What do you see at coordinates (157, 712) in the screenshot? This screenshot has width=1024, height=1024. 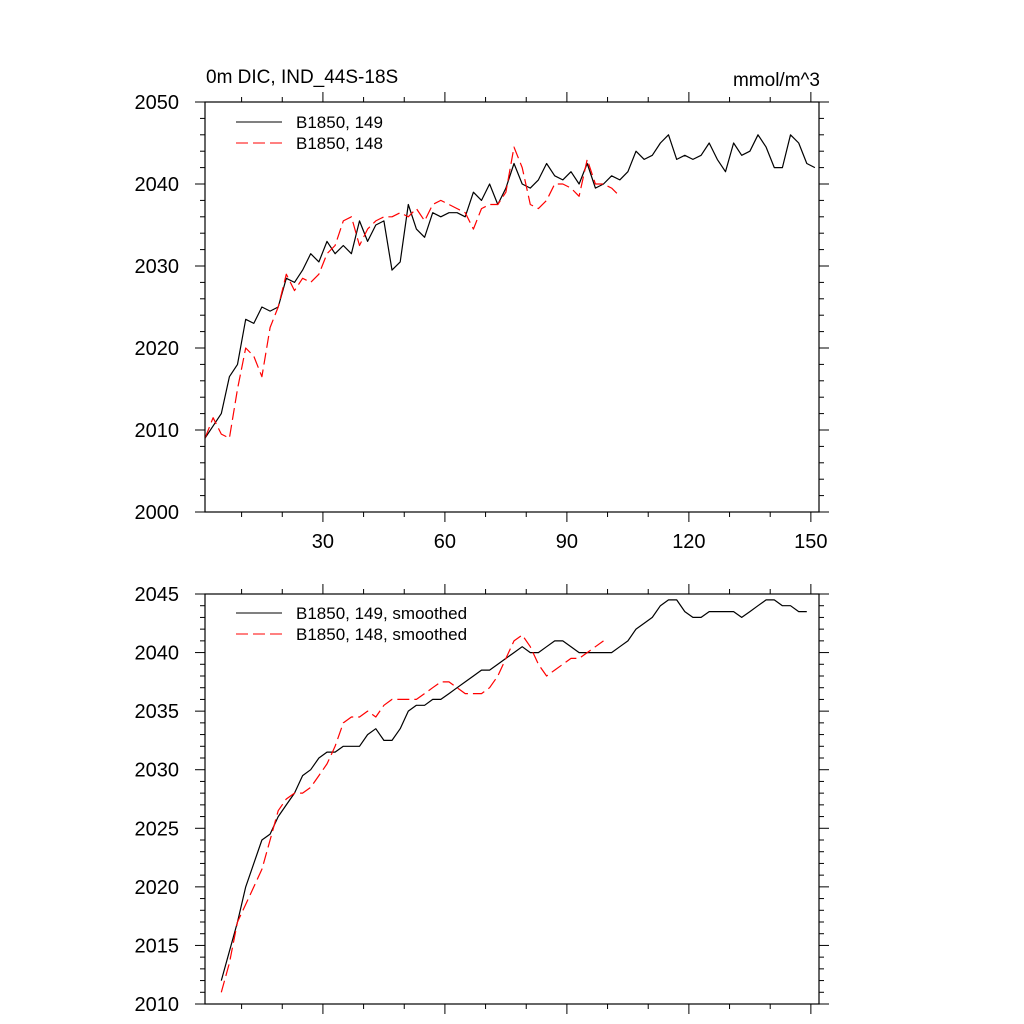 I see `y-tick-label: 2035` at bounding box center [157, 712].